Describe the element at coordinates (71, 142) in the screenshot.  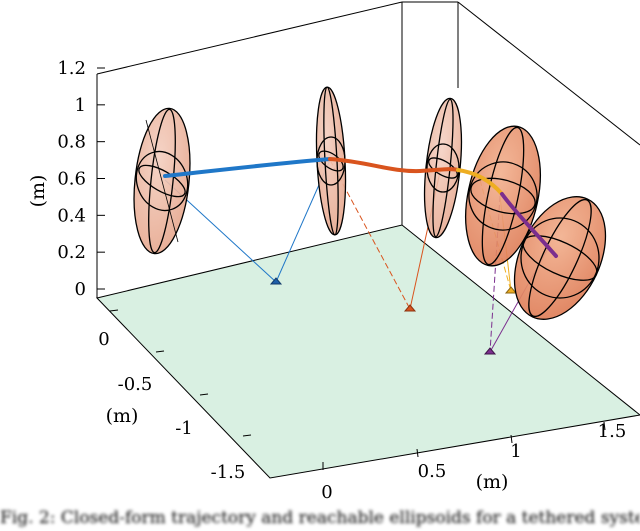
I see `z-tick-label: 0.8` at that location.